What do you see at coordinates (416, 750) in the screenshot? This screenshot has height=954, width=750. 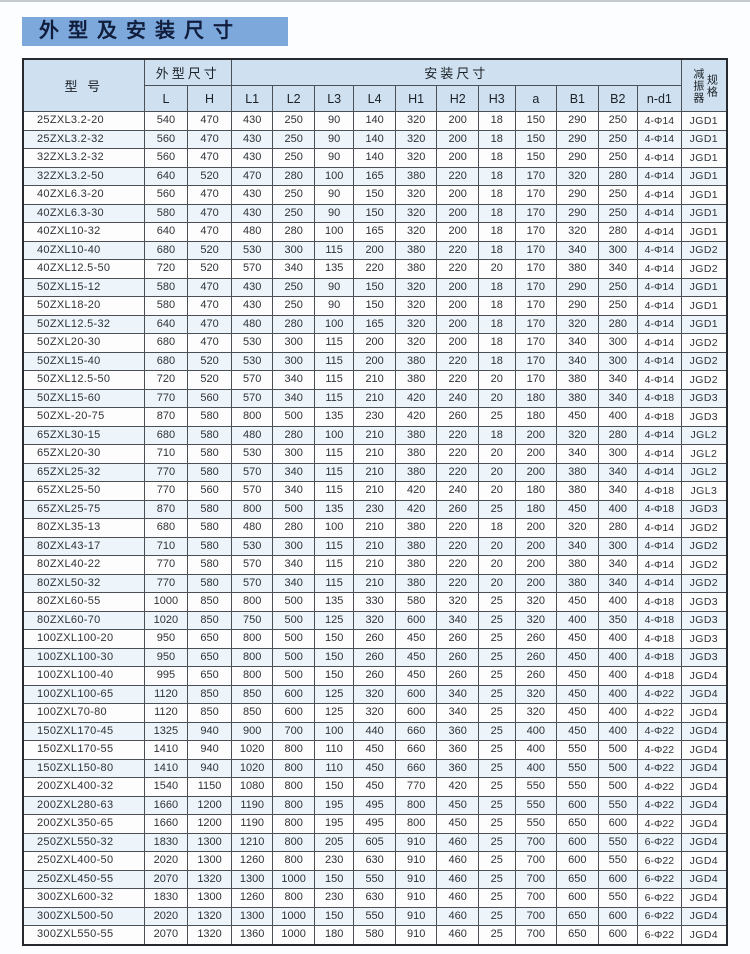 I see `dimension-cell: 660` at bounding box center [416, 750].